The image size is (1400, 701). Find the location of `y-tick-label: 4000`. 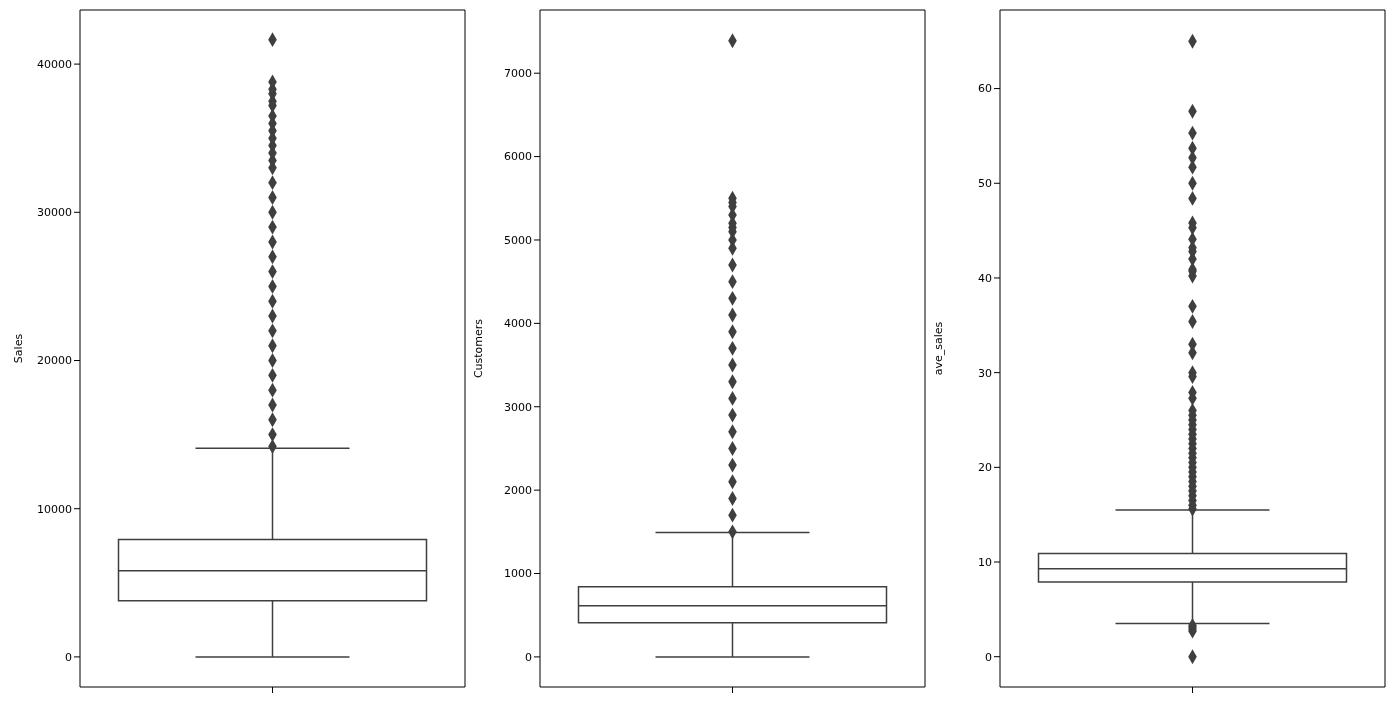

y-tick-label: 4000 is located at coordinates (518, 324).